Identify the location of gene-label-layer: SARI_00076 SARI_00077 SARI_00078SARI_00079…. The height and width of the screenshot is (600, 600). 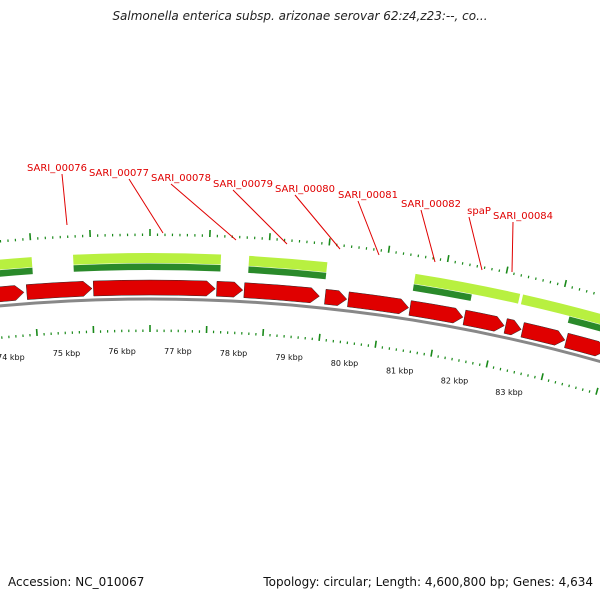
(290, 192).